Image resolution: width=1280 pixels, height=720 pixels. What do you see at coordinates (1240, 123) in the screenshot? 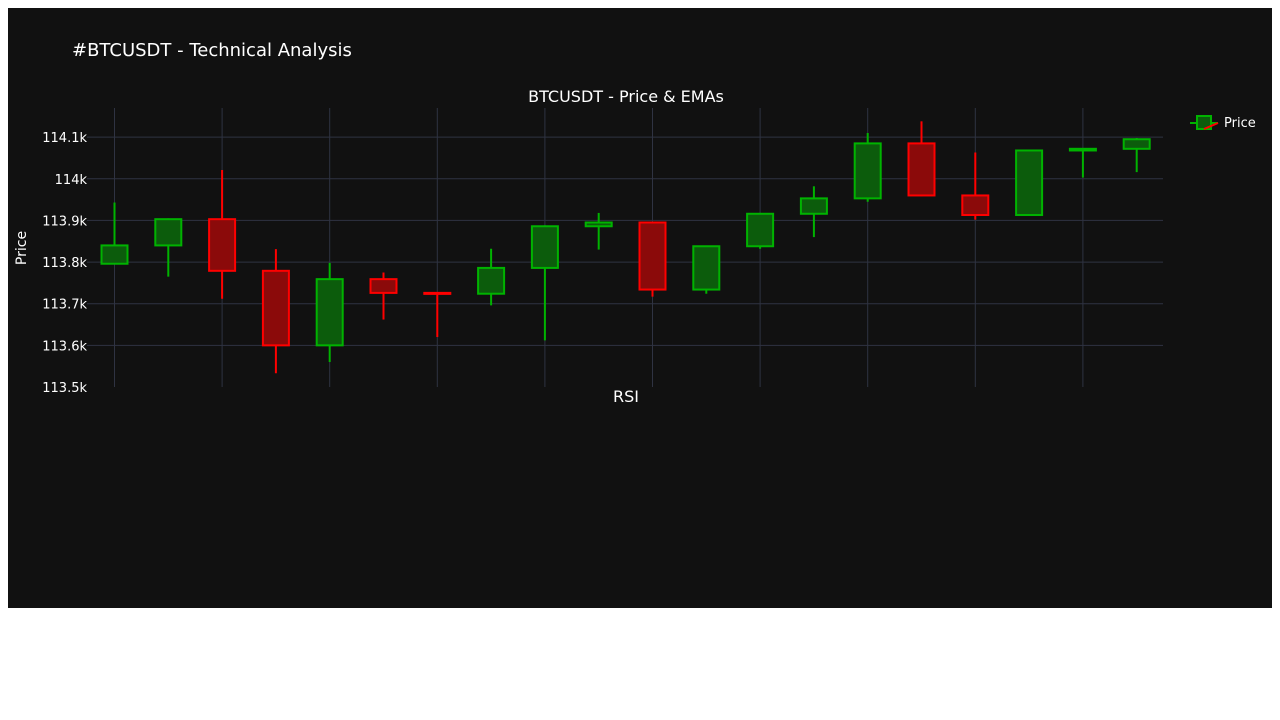
I see `legend-item-price: Price` at bounding box center [1240, 123].